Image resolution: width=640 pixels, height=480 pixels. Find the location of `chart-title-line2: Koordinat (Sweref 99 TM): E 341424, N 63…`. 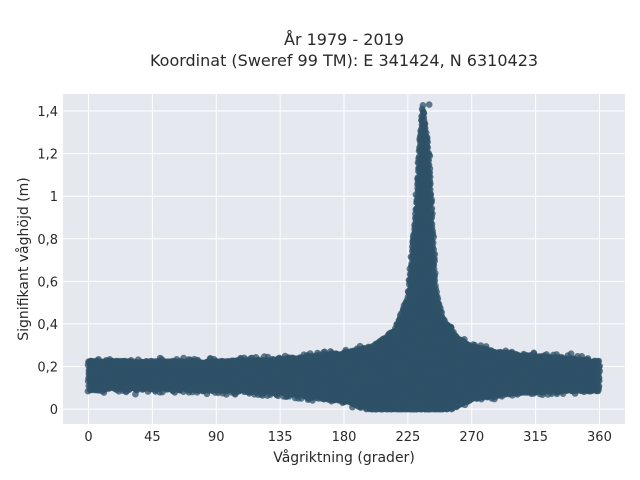

chart-title-line2: Koordinat (Sweref 99 TM): E 341424, N 63… is located at coordinates (344, 60).